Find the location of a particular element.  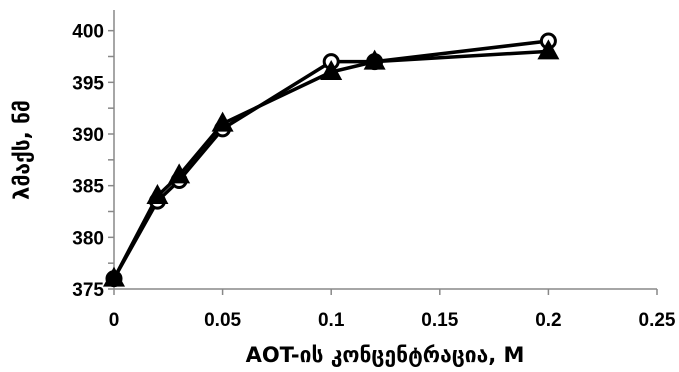

x-tick-label: 0.25 is located at coordinates (657, 320).